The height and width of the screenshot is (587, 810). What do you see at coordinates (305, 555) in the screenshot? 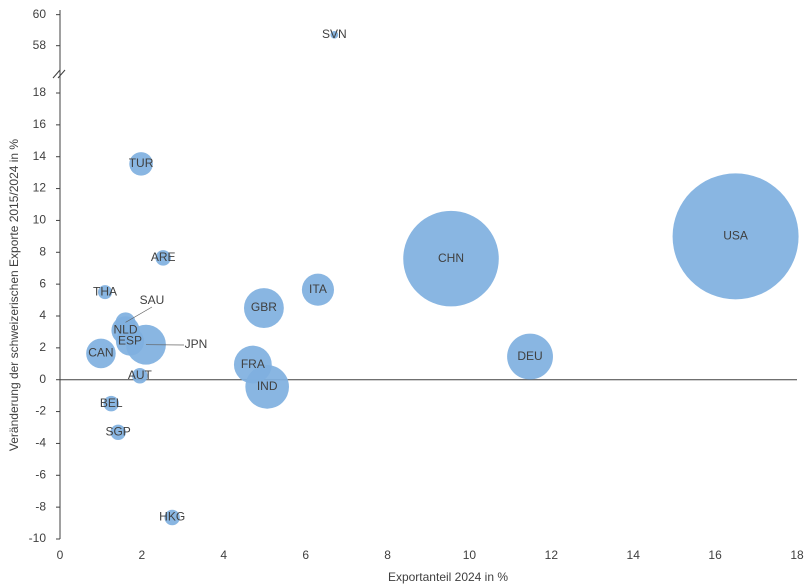
I see `x-tick-label: 6` at bounding box center [305, 555].